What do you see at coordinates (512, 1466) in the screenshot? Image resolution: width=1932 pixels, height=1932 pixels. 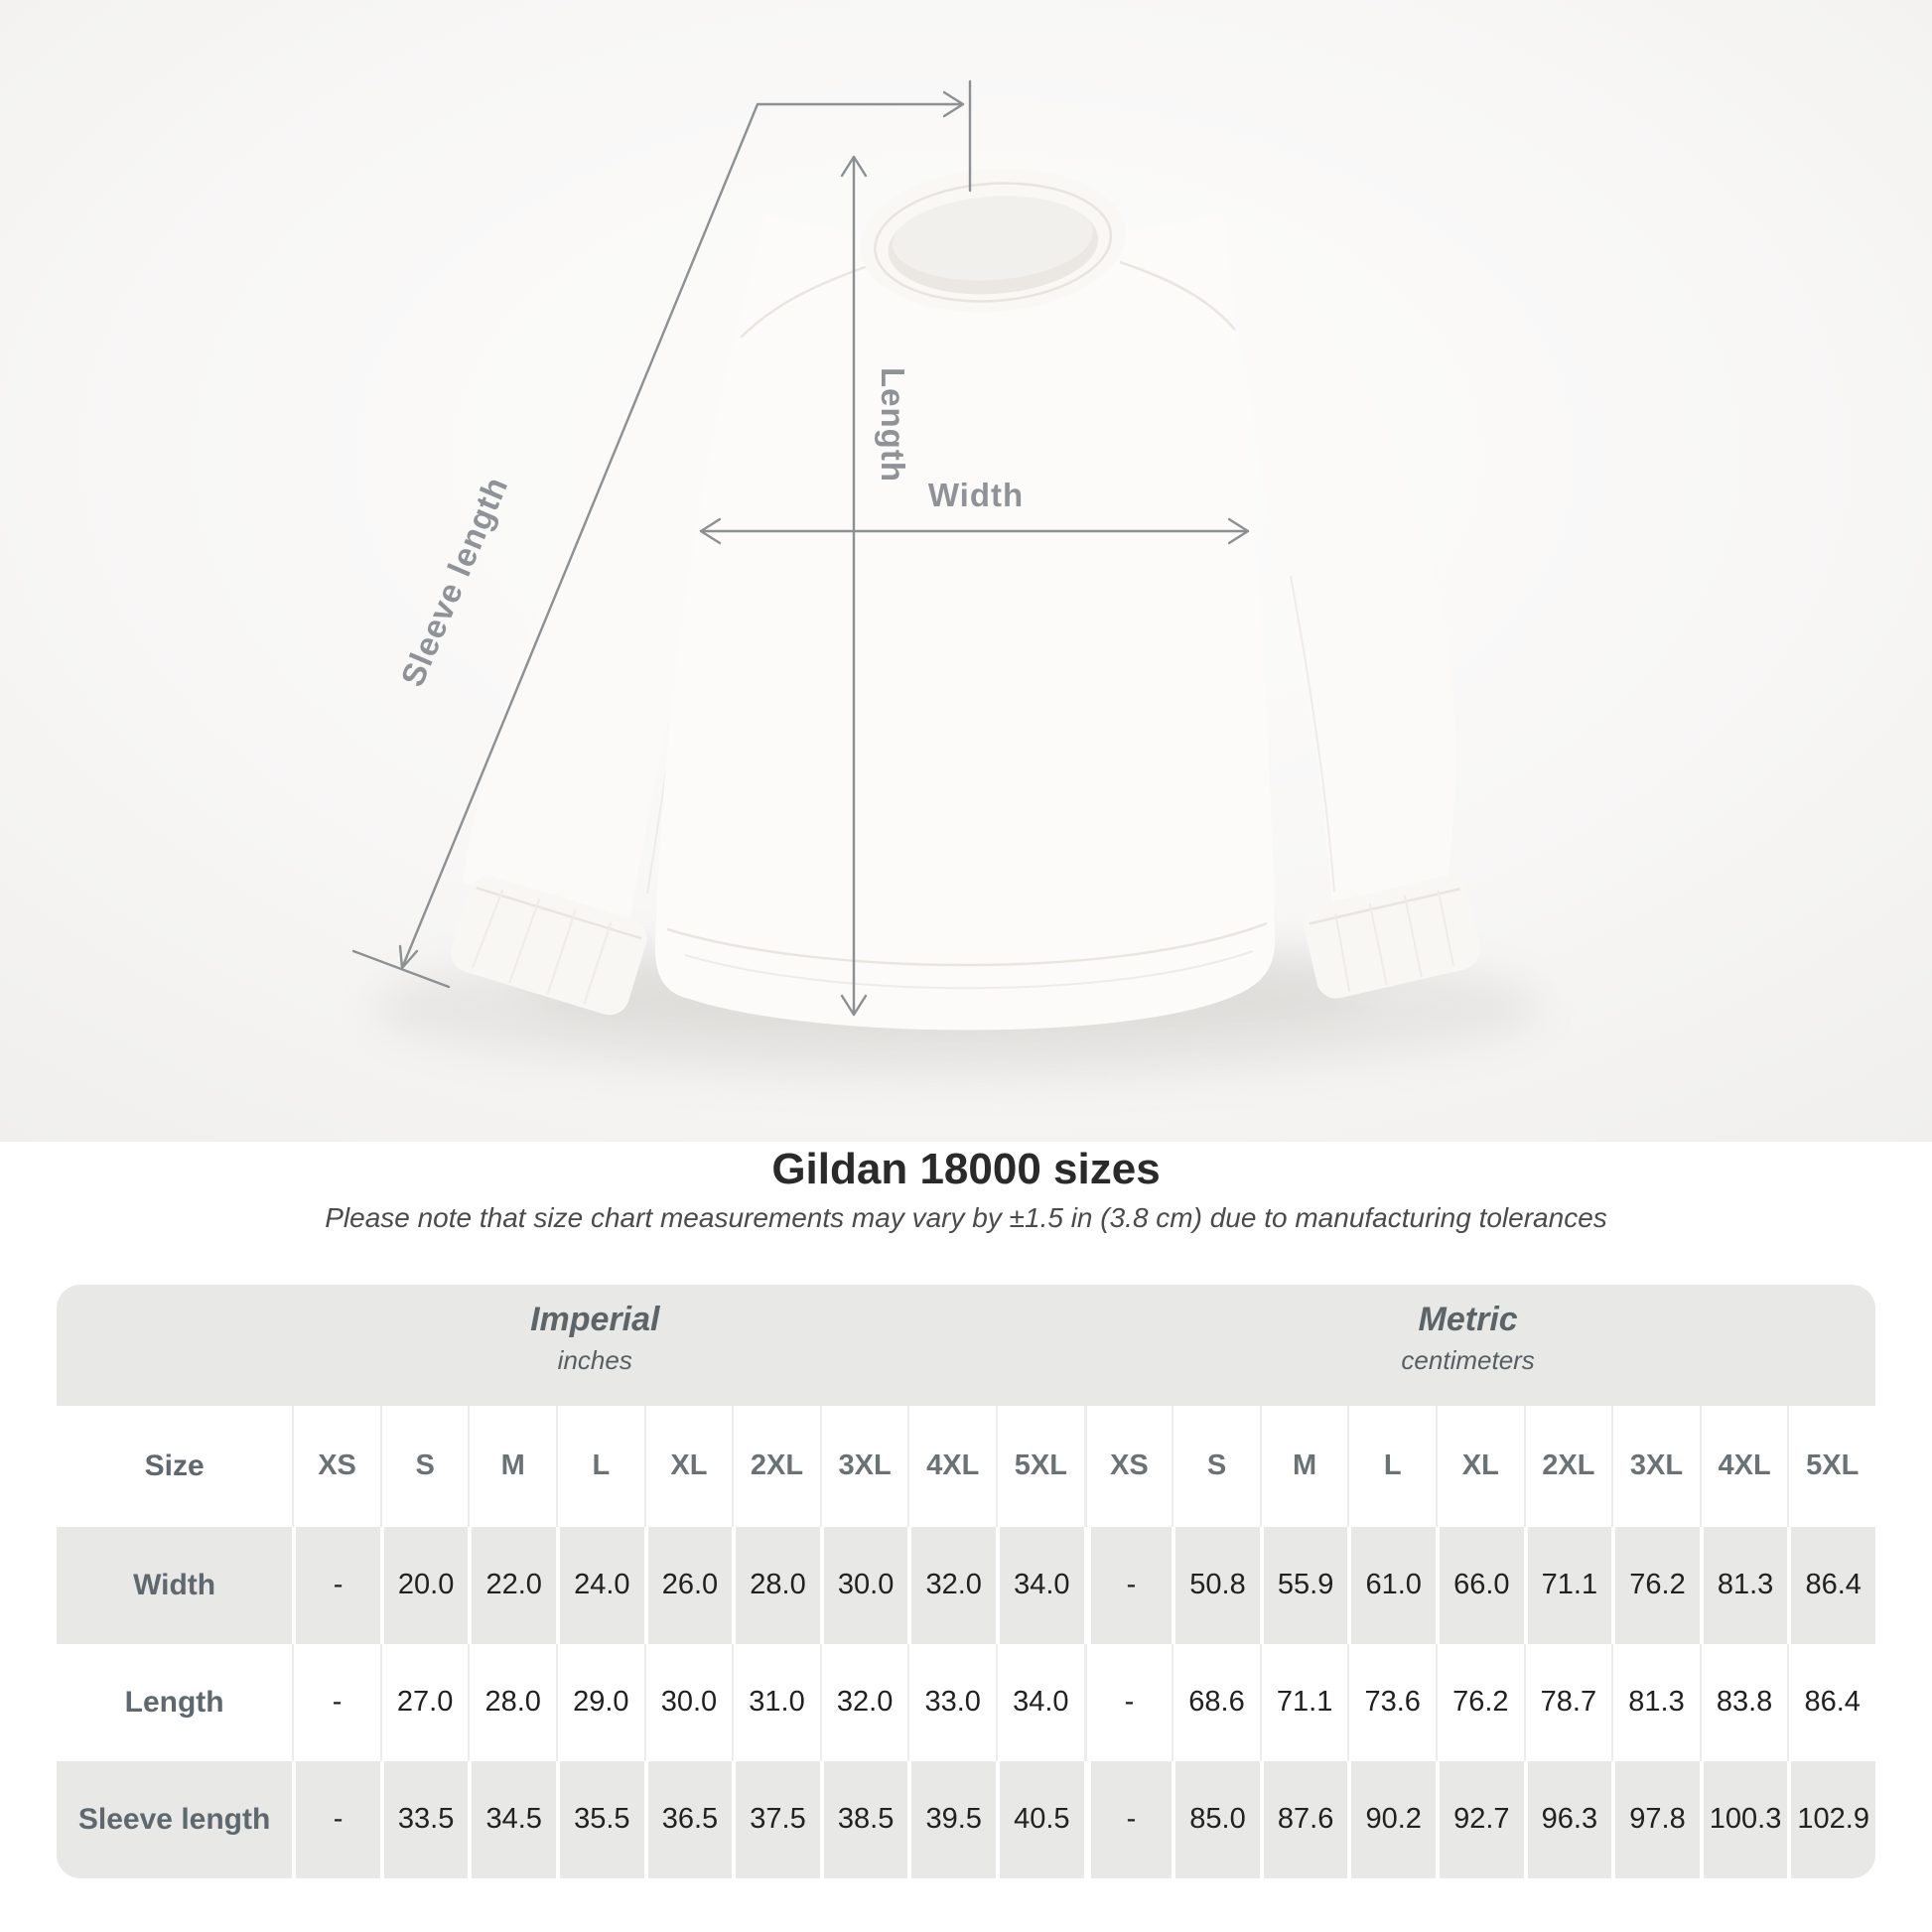 I see `size-col-imperial-m: M` at bounding box center [512, 1466].